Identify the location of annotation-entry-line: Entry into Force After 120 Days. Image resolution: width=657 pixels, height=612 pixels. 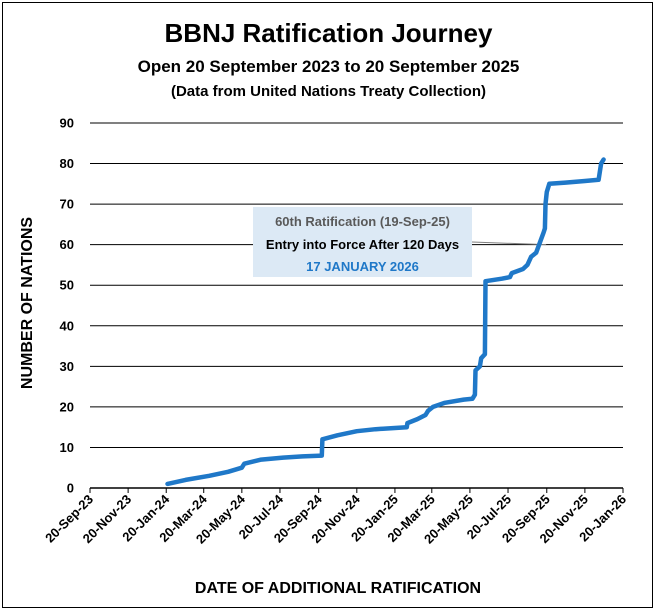
(362, 244).